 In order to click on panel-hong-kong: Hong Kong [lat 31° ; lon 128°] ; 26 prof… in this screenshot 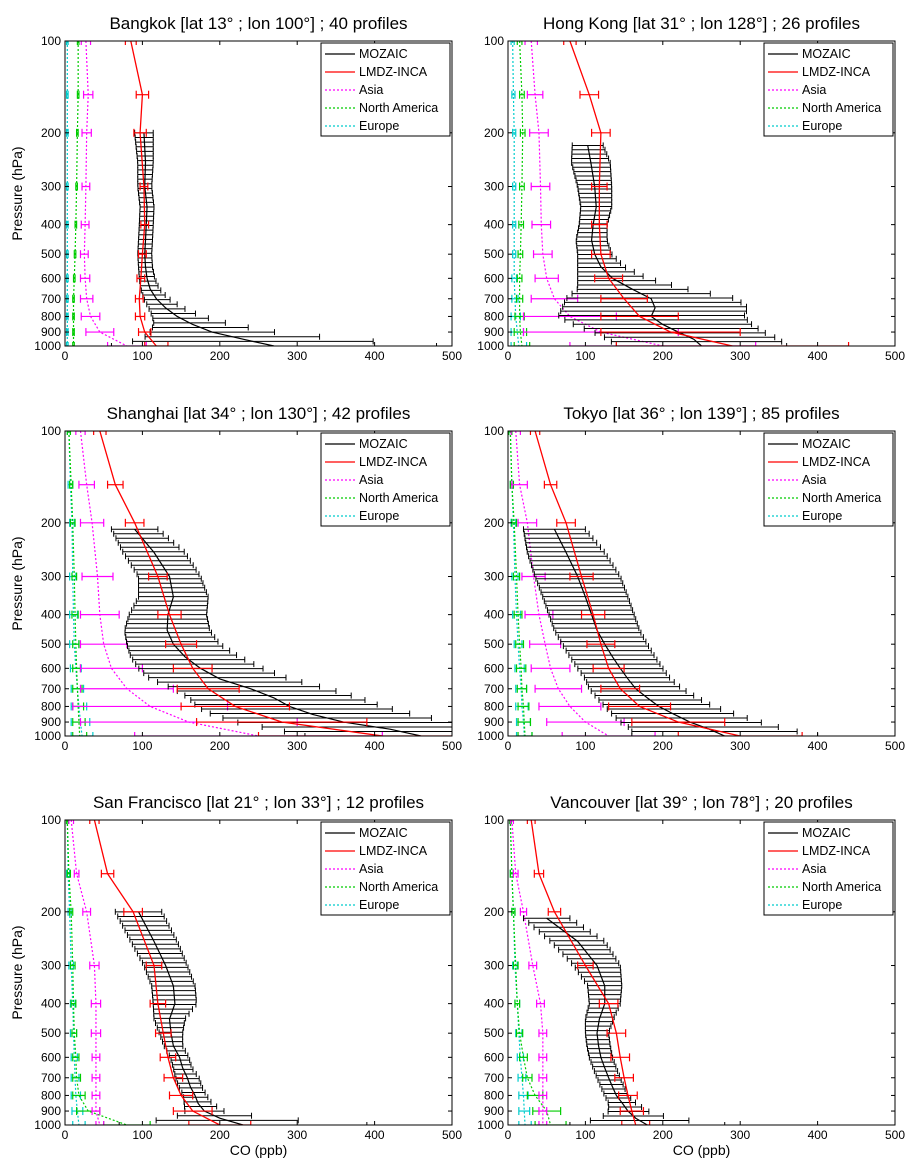, I will do `click(691, 188)`.